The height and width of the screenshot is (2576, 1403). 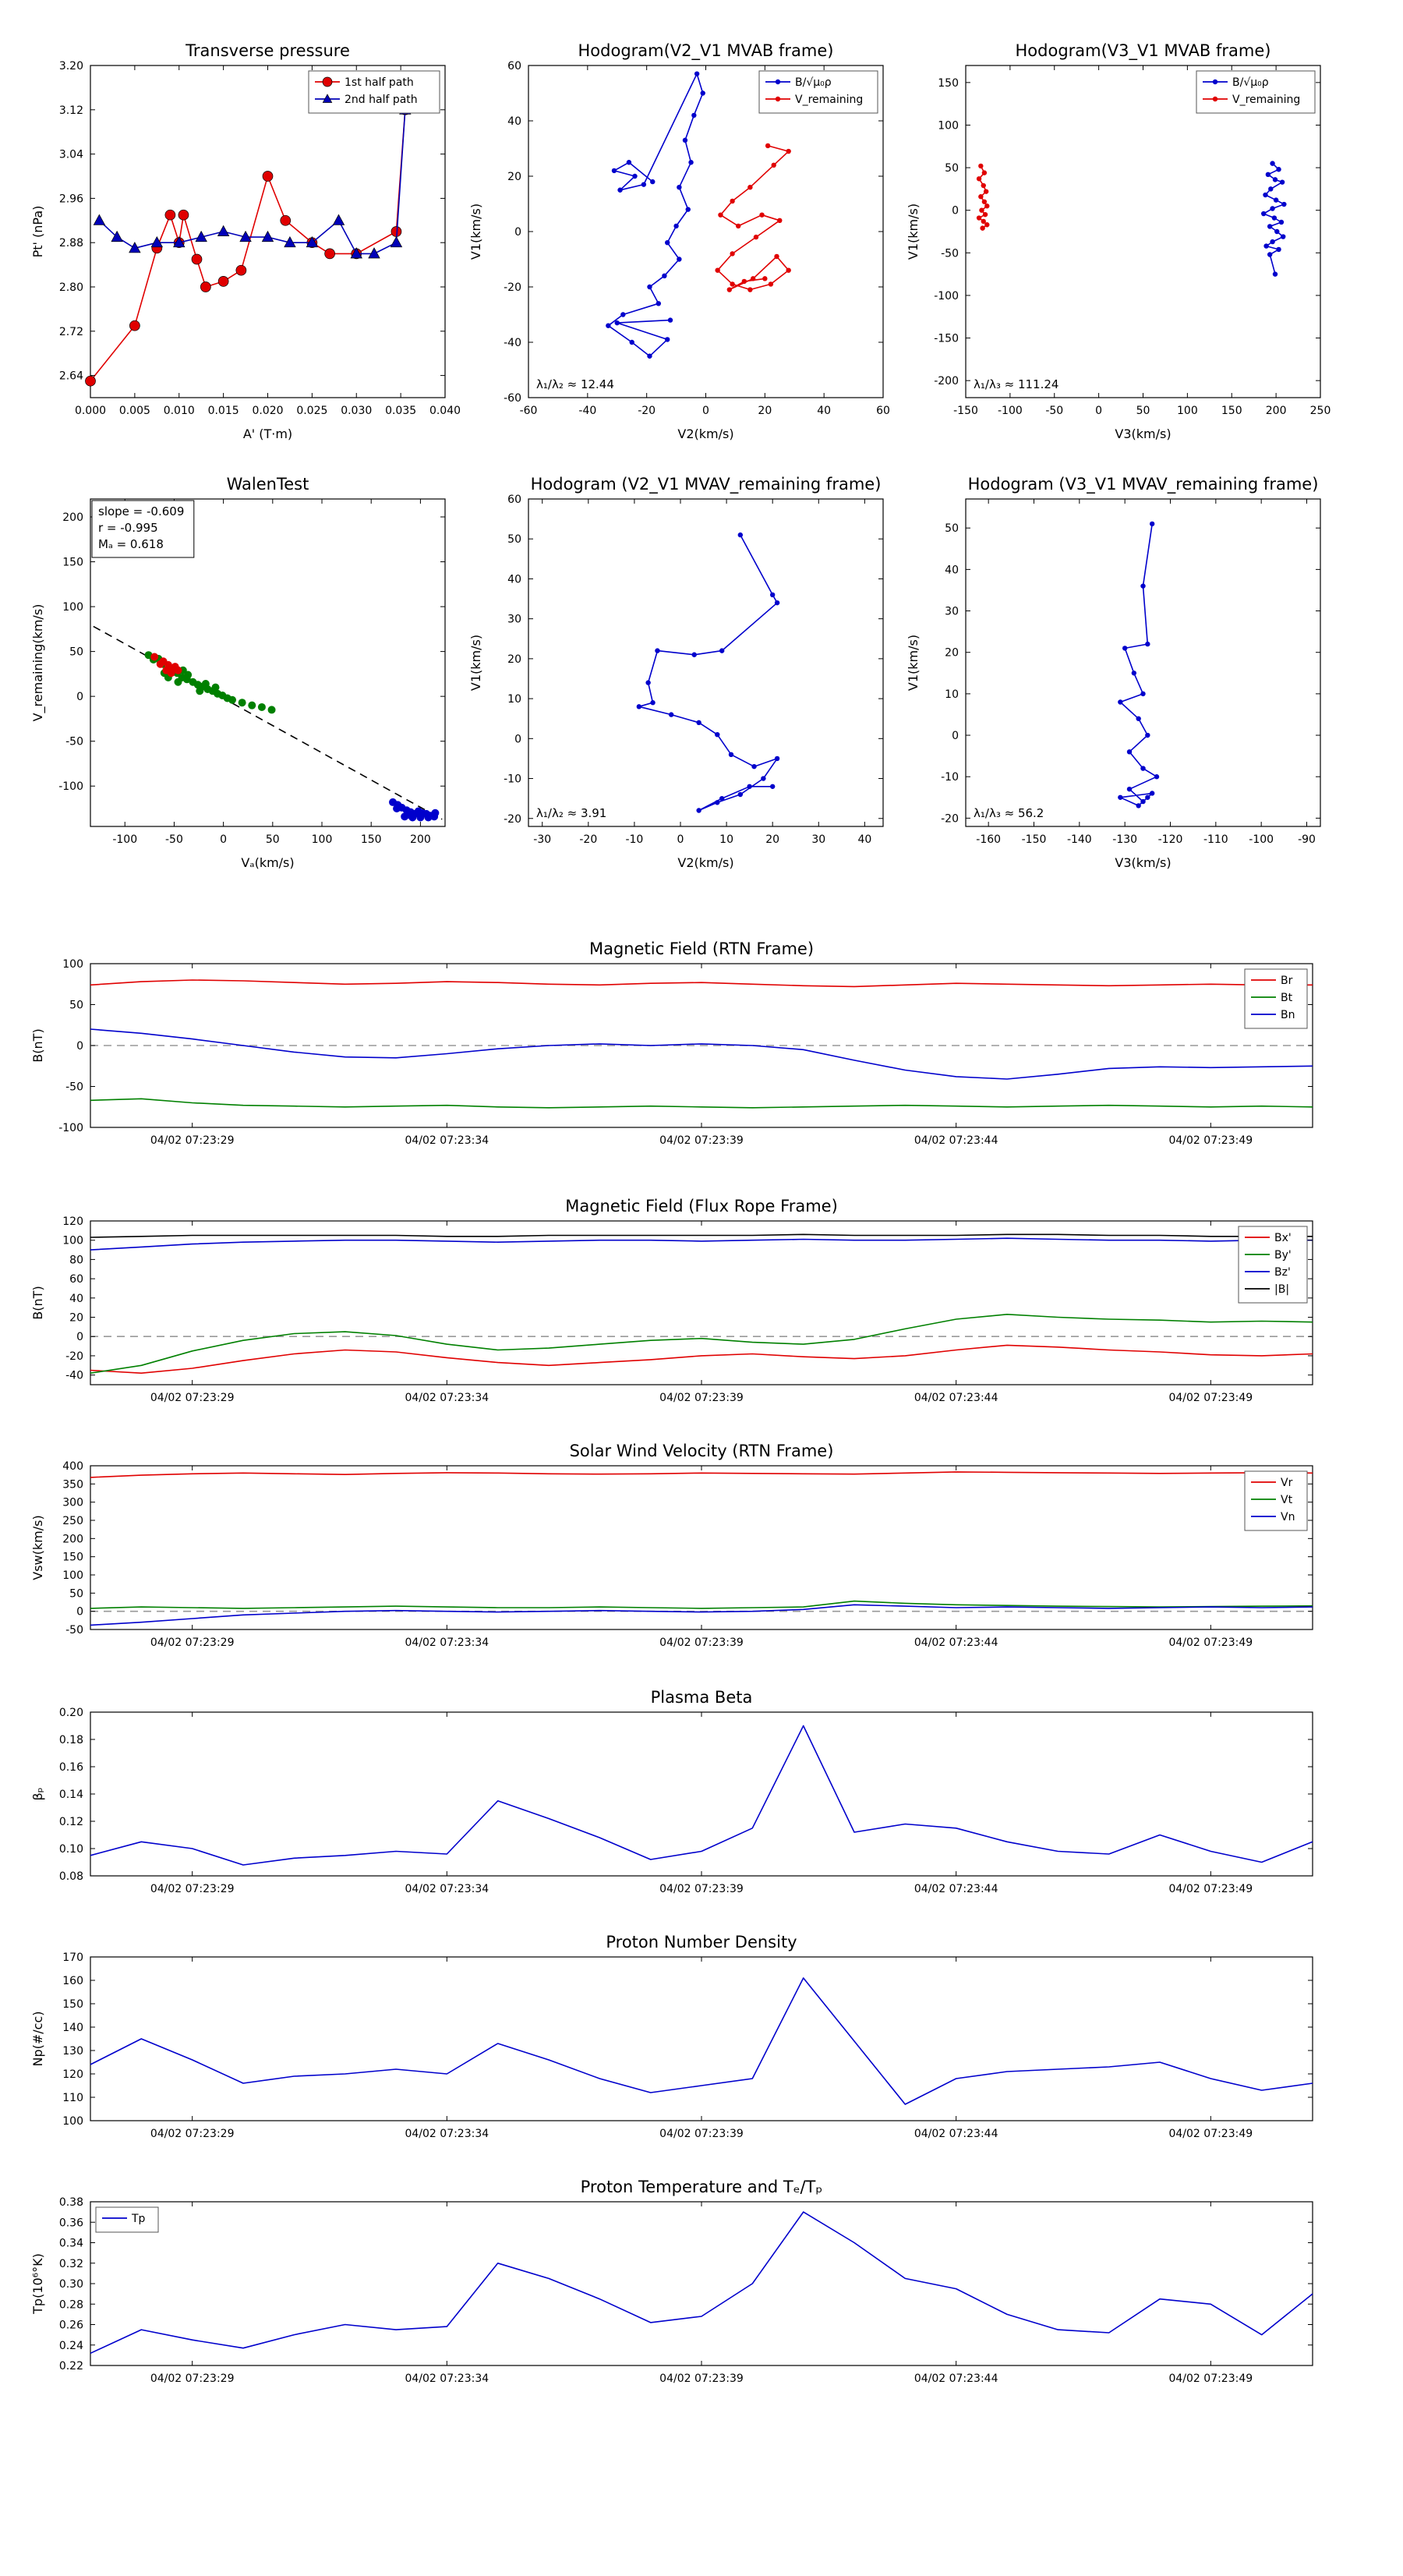 I want to click on x-axis-label: V2(km/s), so click(x=705, y=433).